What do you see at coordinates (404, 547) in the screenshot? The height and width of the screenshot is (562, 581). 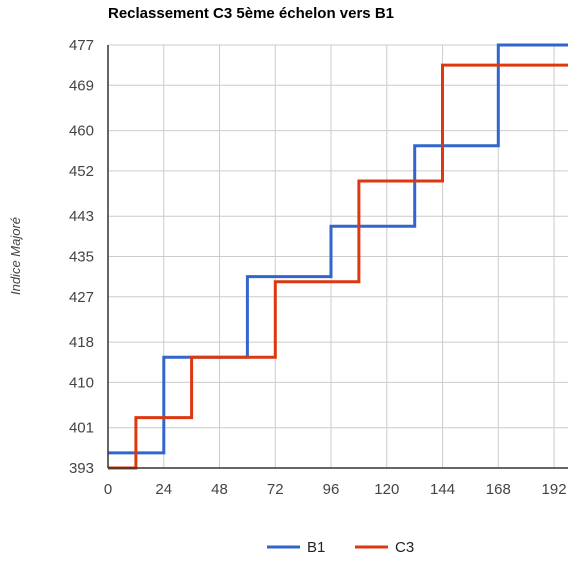 I see `legend-label-c3: C3` at bounding box center [404, 547].